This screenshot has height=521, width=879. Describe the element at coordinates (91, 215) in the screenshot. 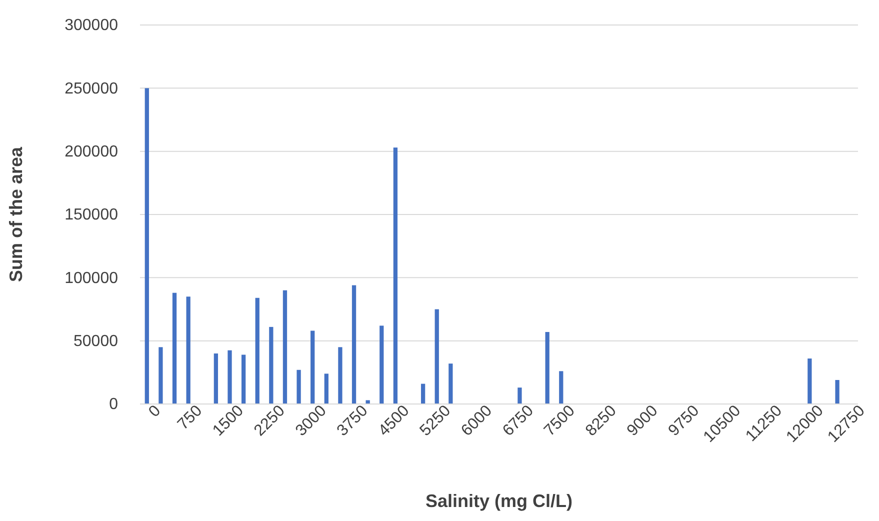

I see `y-tick-label: 150000` at that location.